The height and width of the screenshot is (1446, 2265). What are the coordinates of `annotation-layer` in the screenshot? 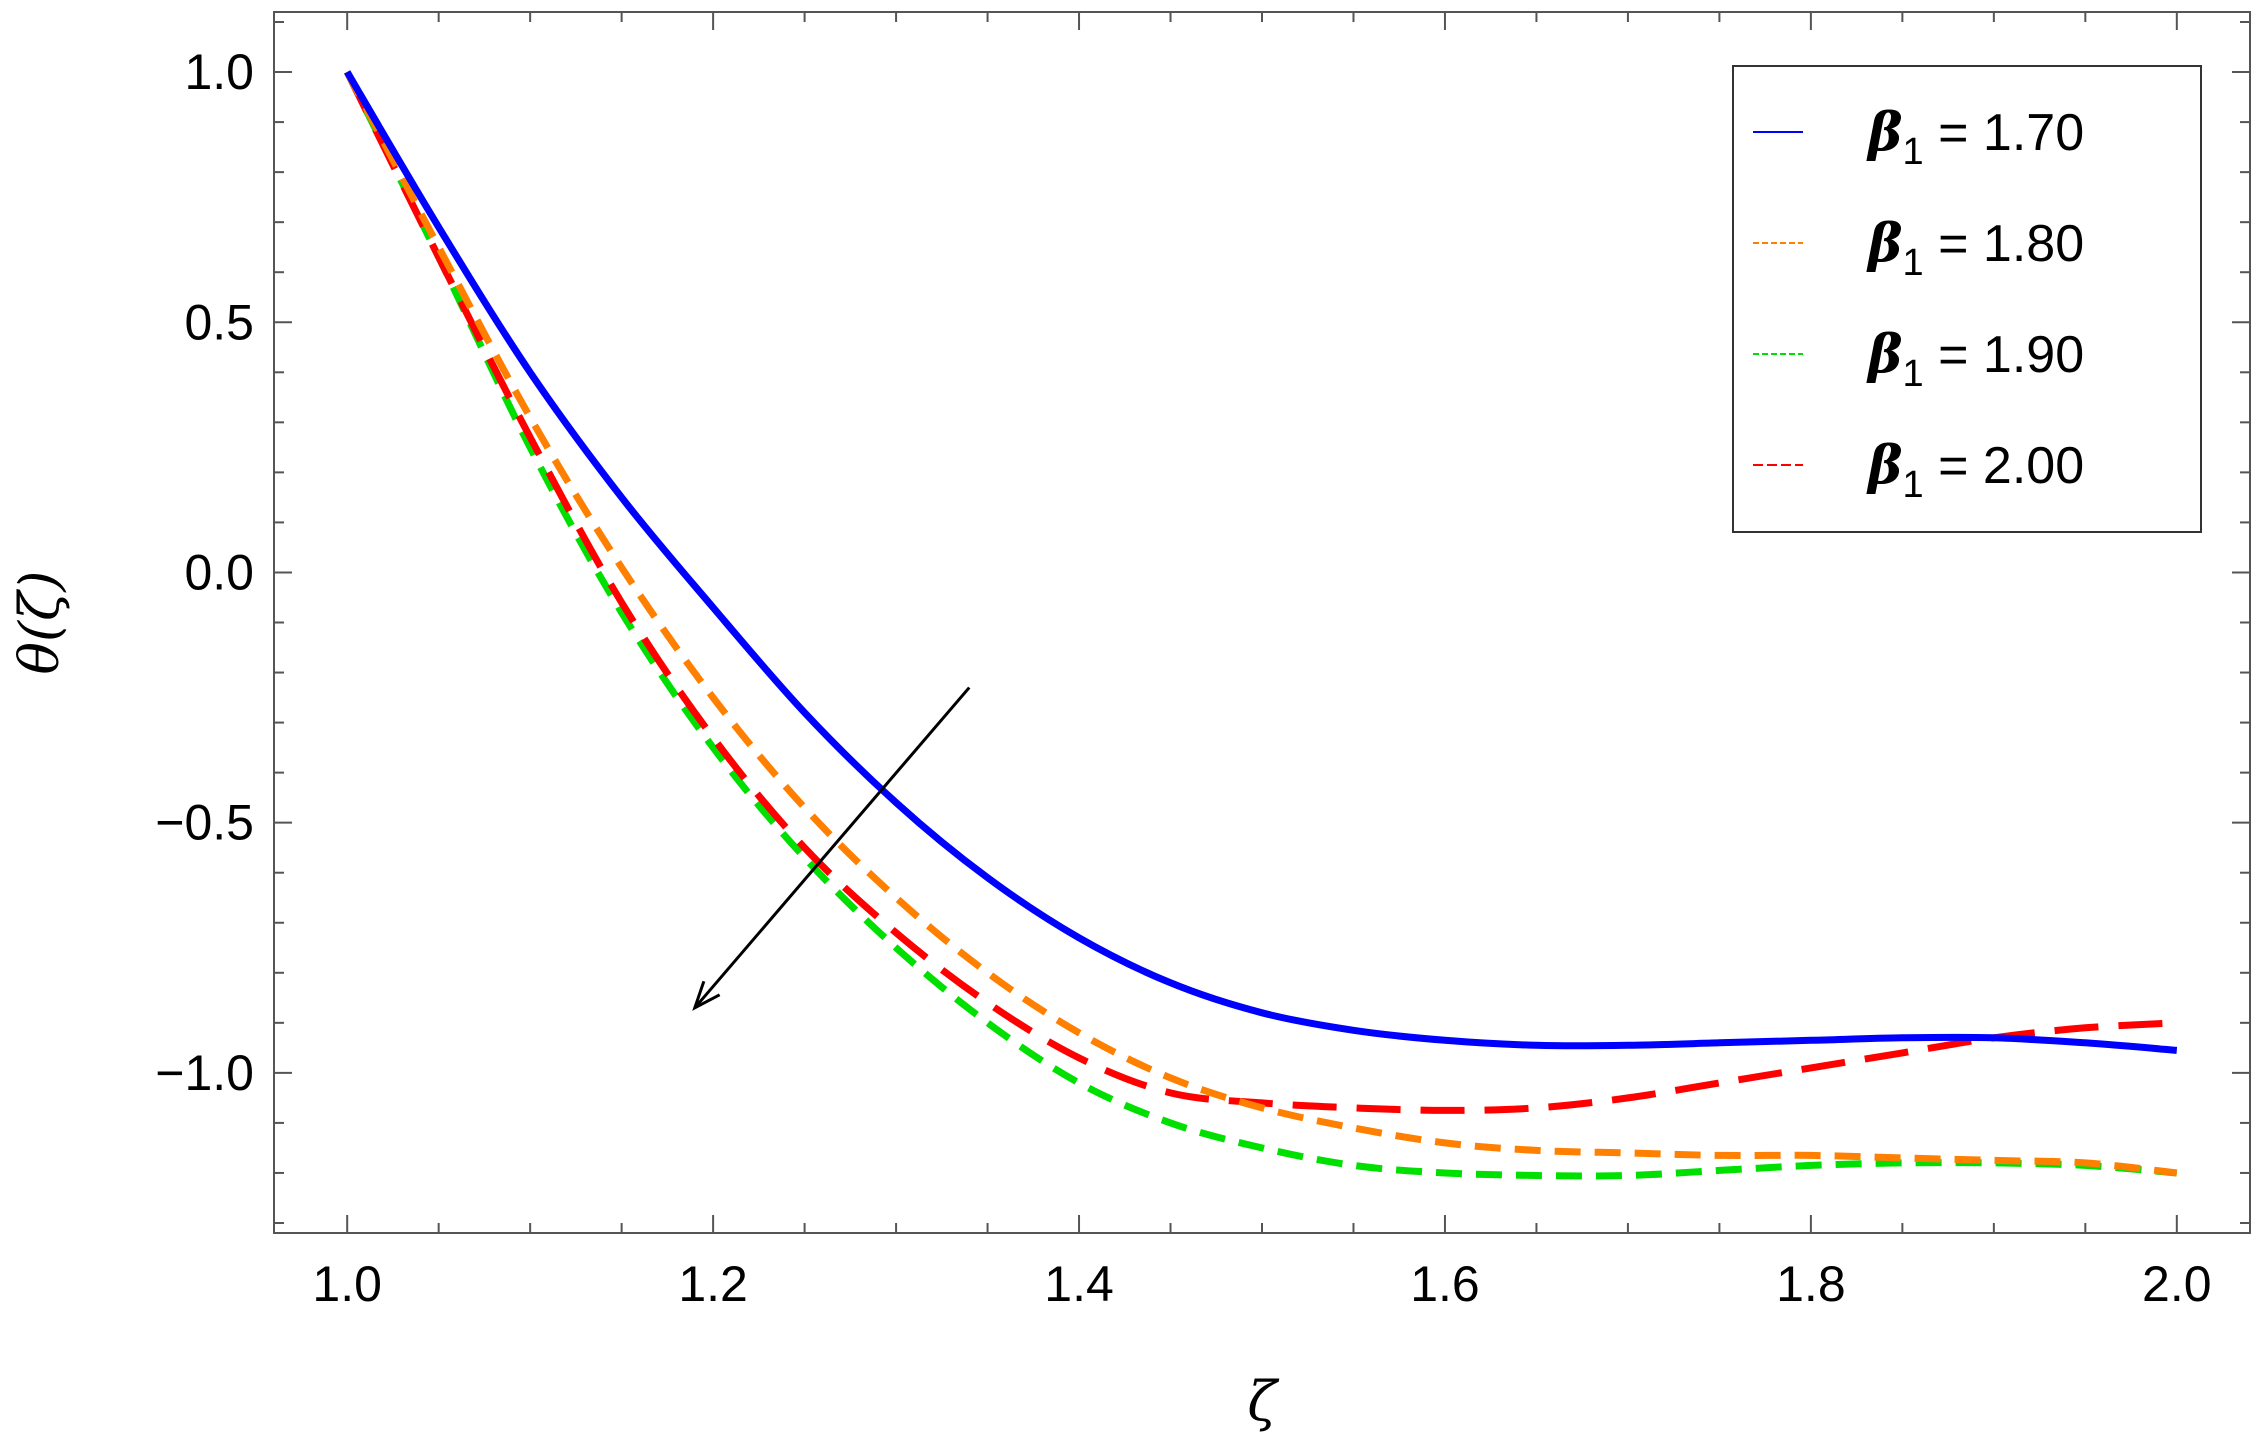 It's located at (831, 848).